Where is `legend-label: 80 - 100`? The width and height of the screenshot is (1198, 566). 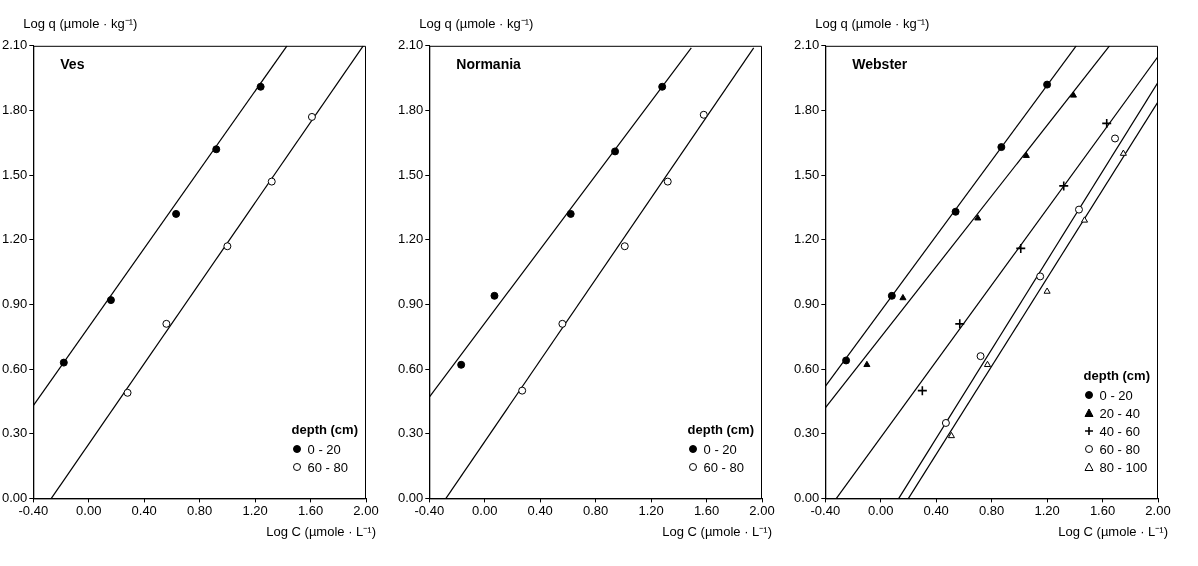
legend-label: 80 - 100 is located at coordinates (1123, 467).